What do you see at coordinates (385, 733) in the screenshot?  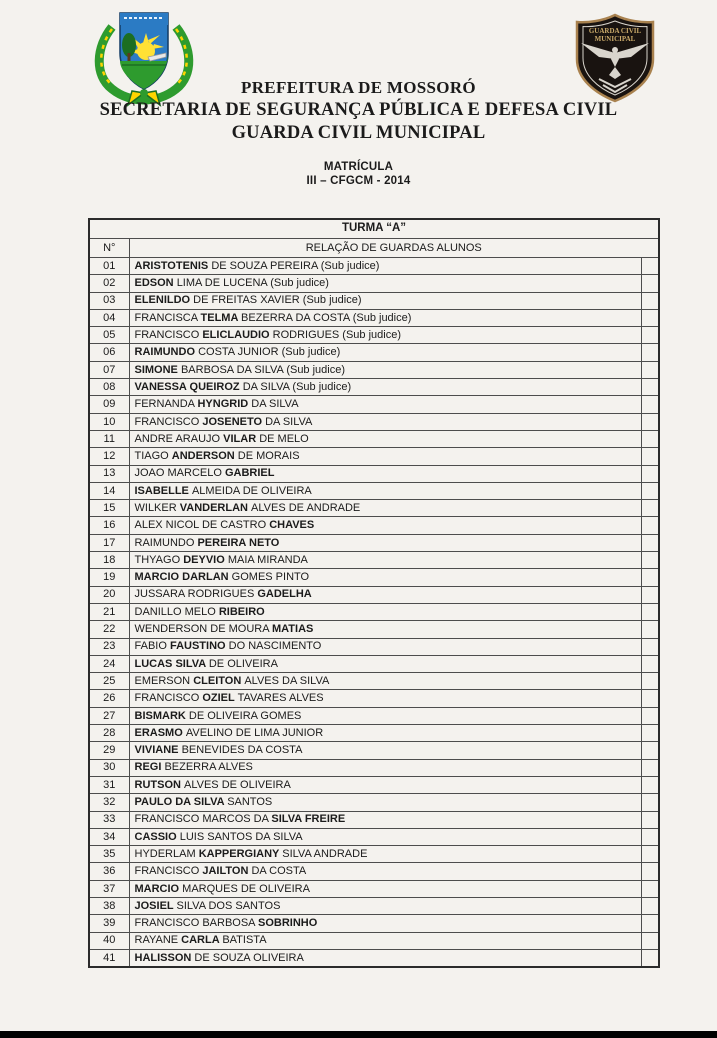 I see `row-student-name: ERASMO AVELINO DE LIMA JUNIOR` at bounding box center [385, 733].